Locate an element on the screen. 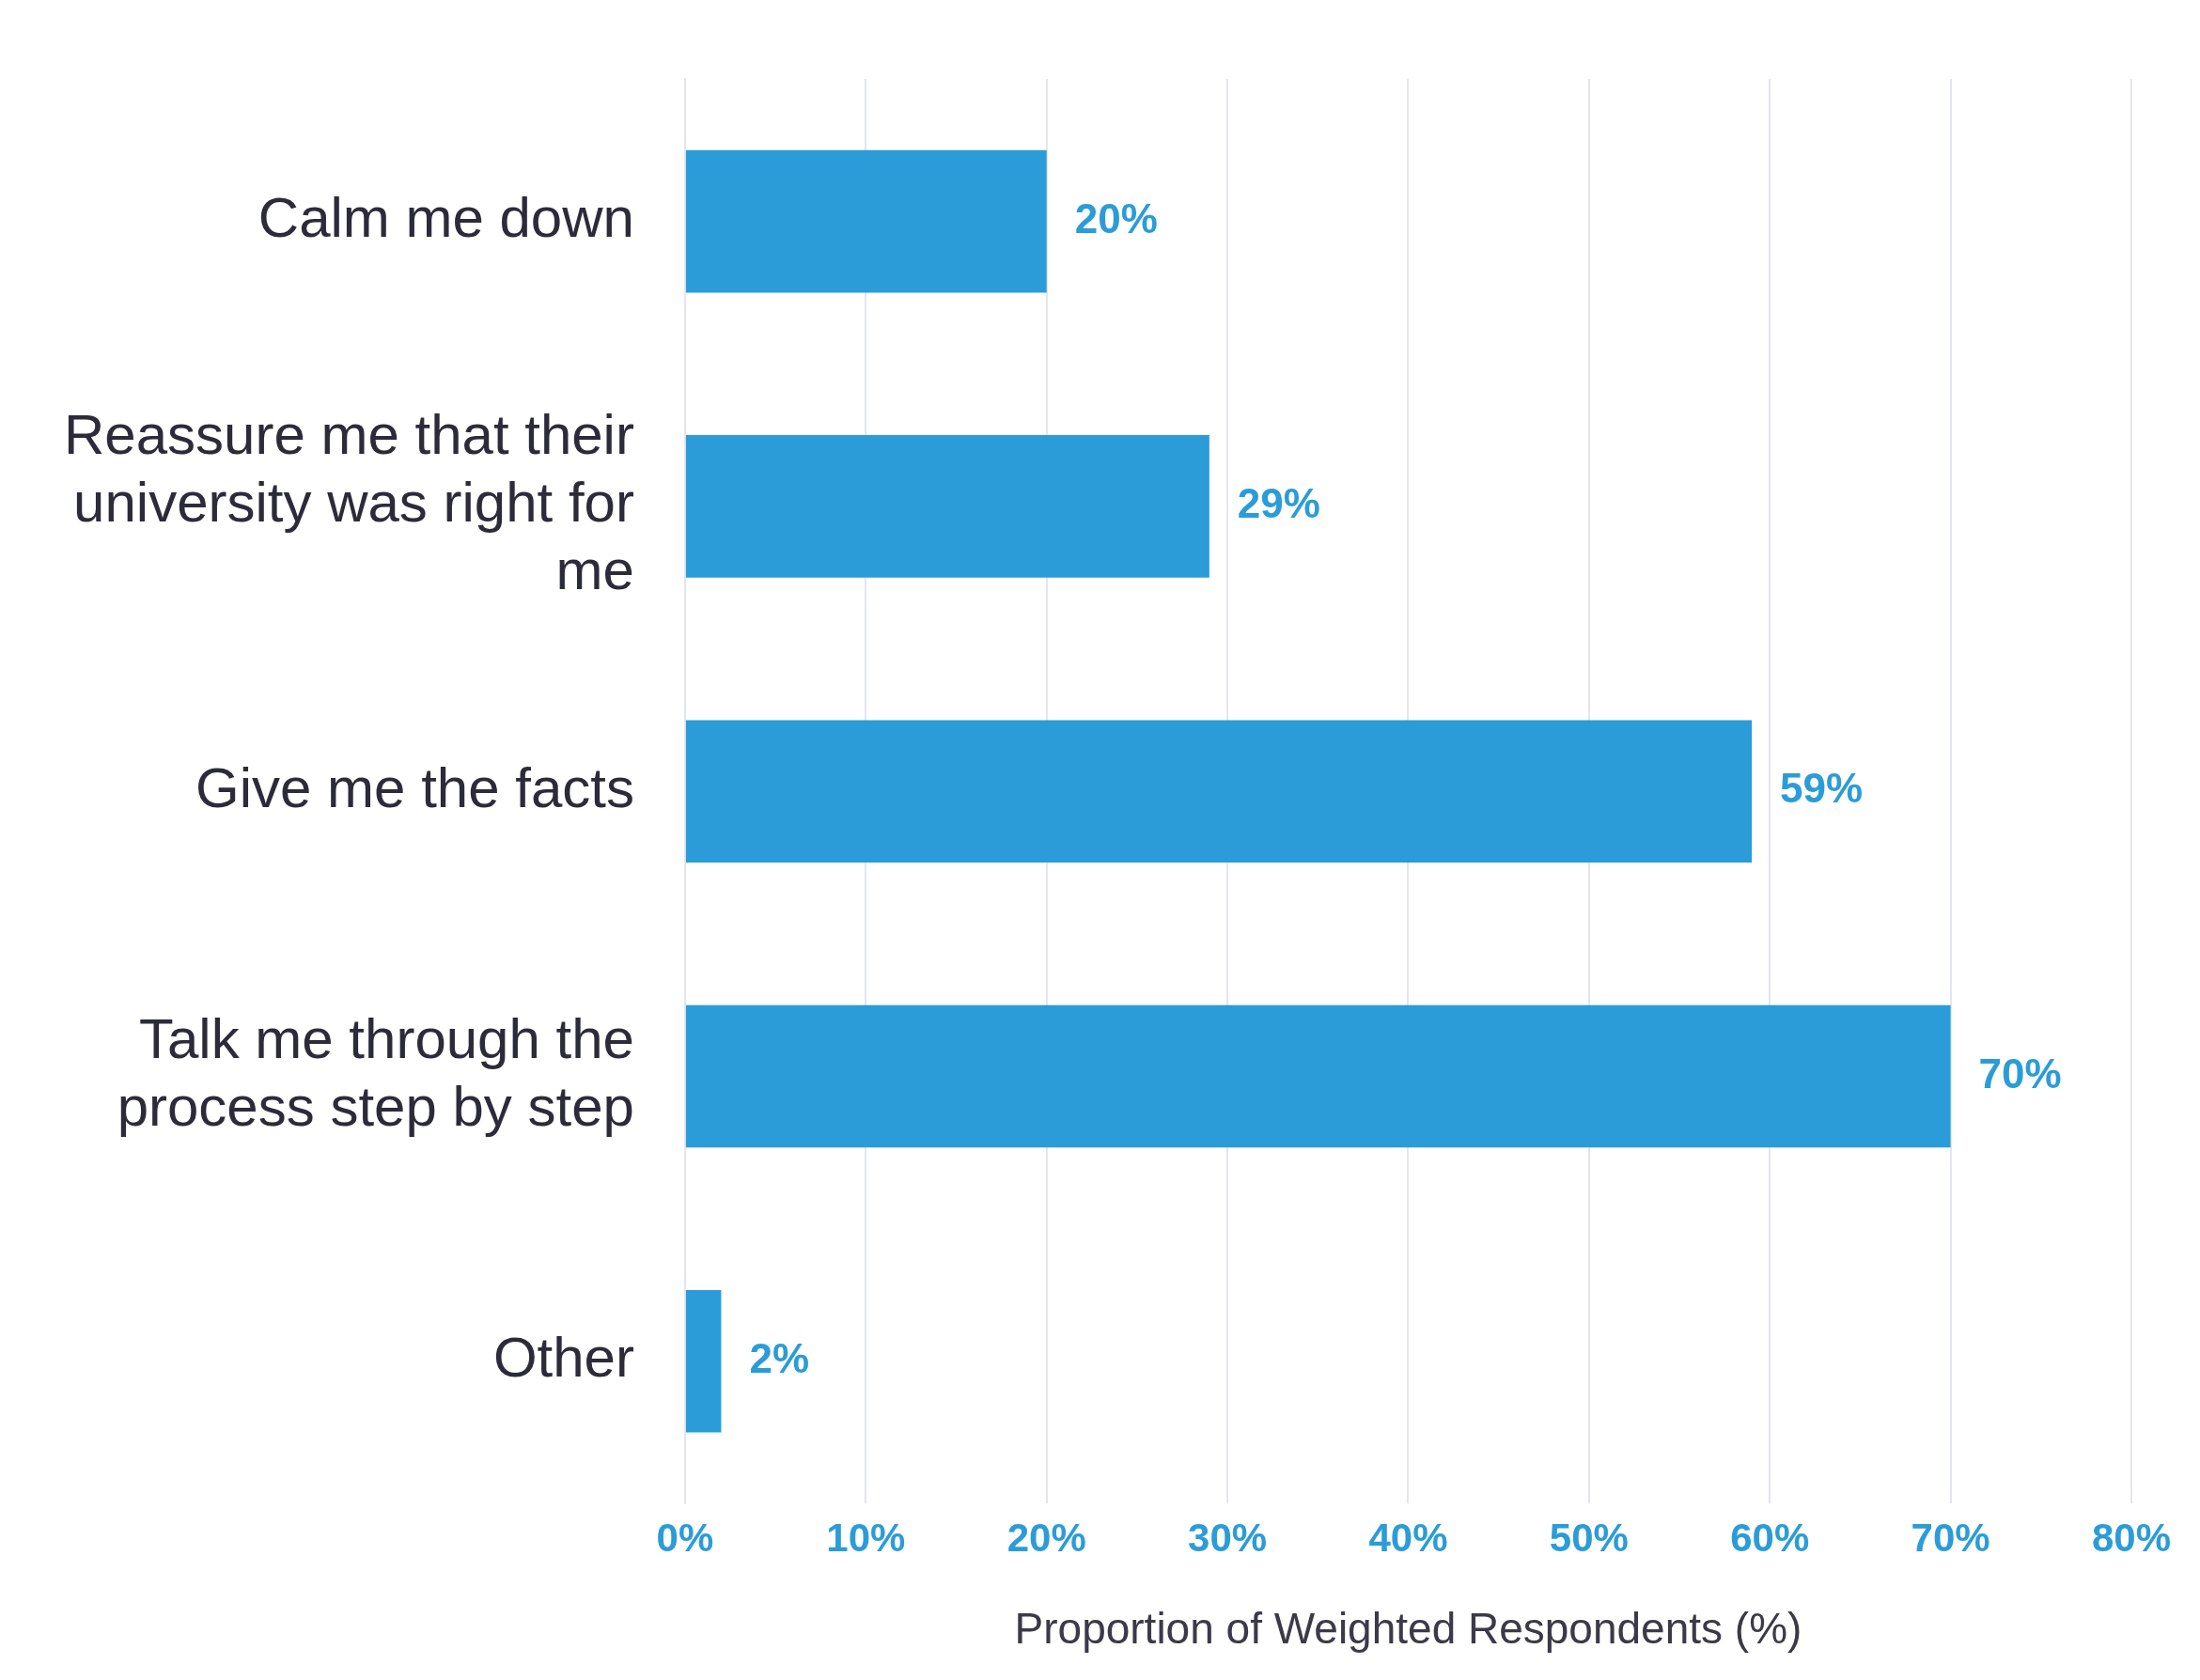 This screenshot has width=2200, height=1680. x-tick-label: 40% is located at coordinates (1408, 1538).